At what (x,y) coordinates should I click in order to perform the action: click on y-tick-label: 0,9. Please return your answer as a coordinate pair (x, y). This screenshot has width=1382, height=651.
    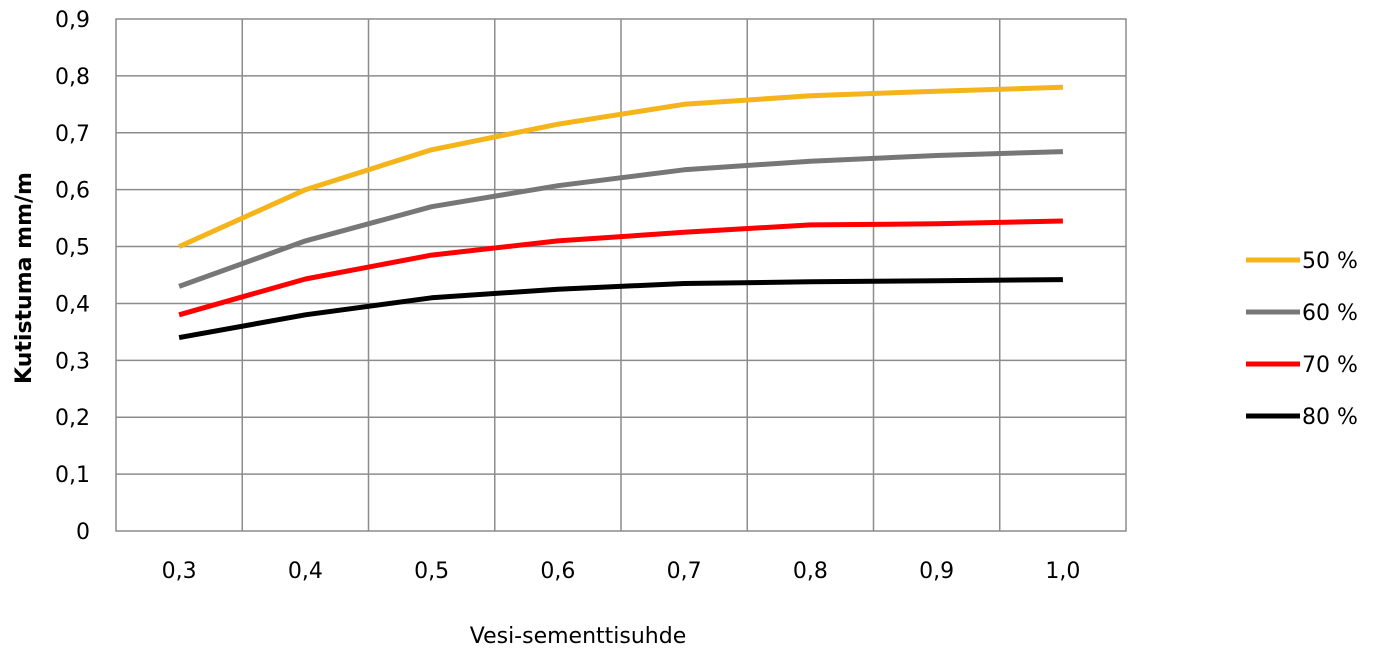
    Looking at the image, I should click on (72, 20).